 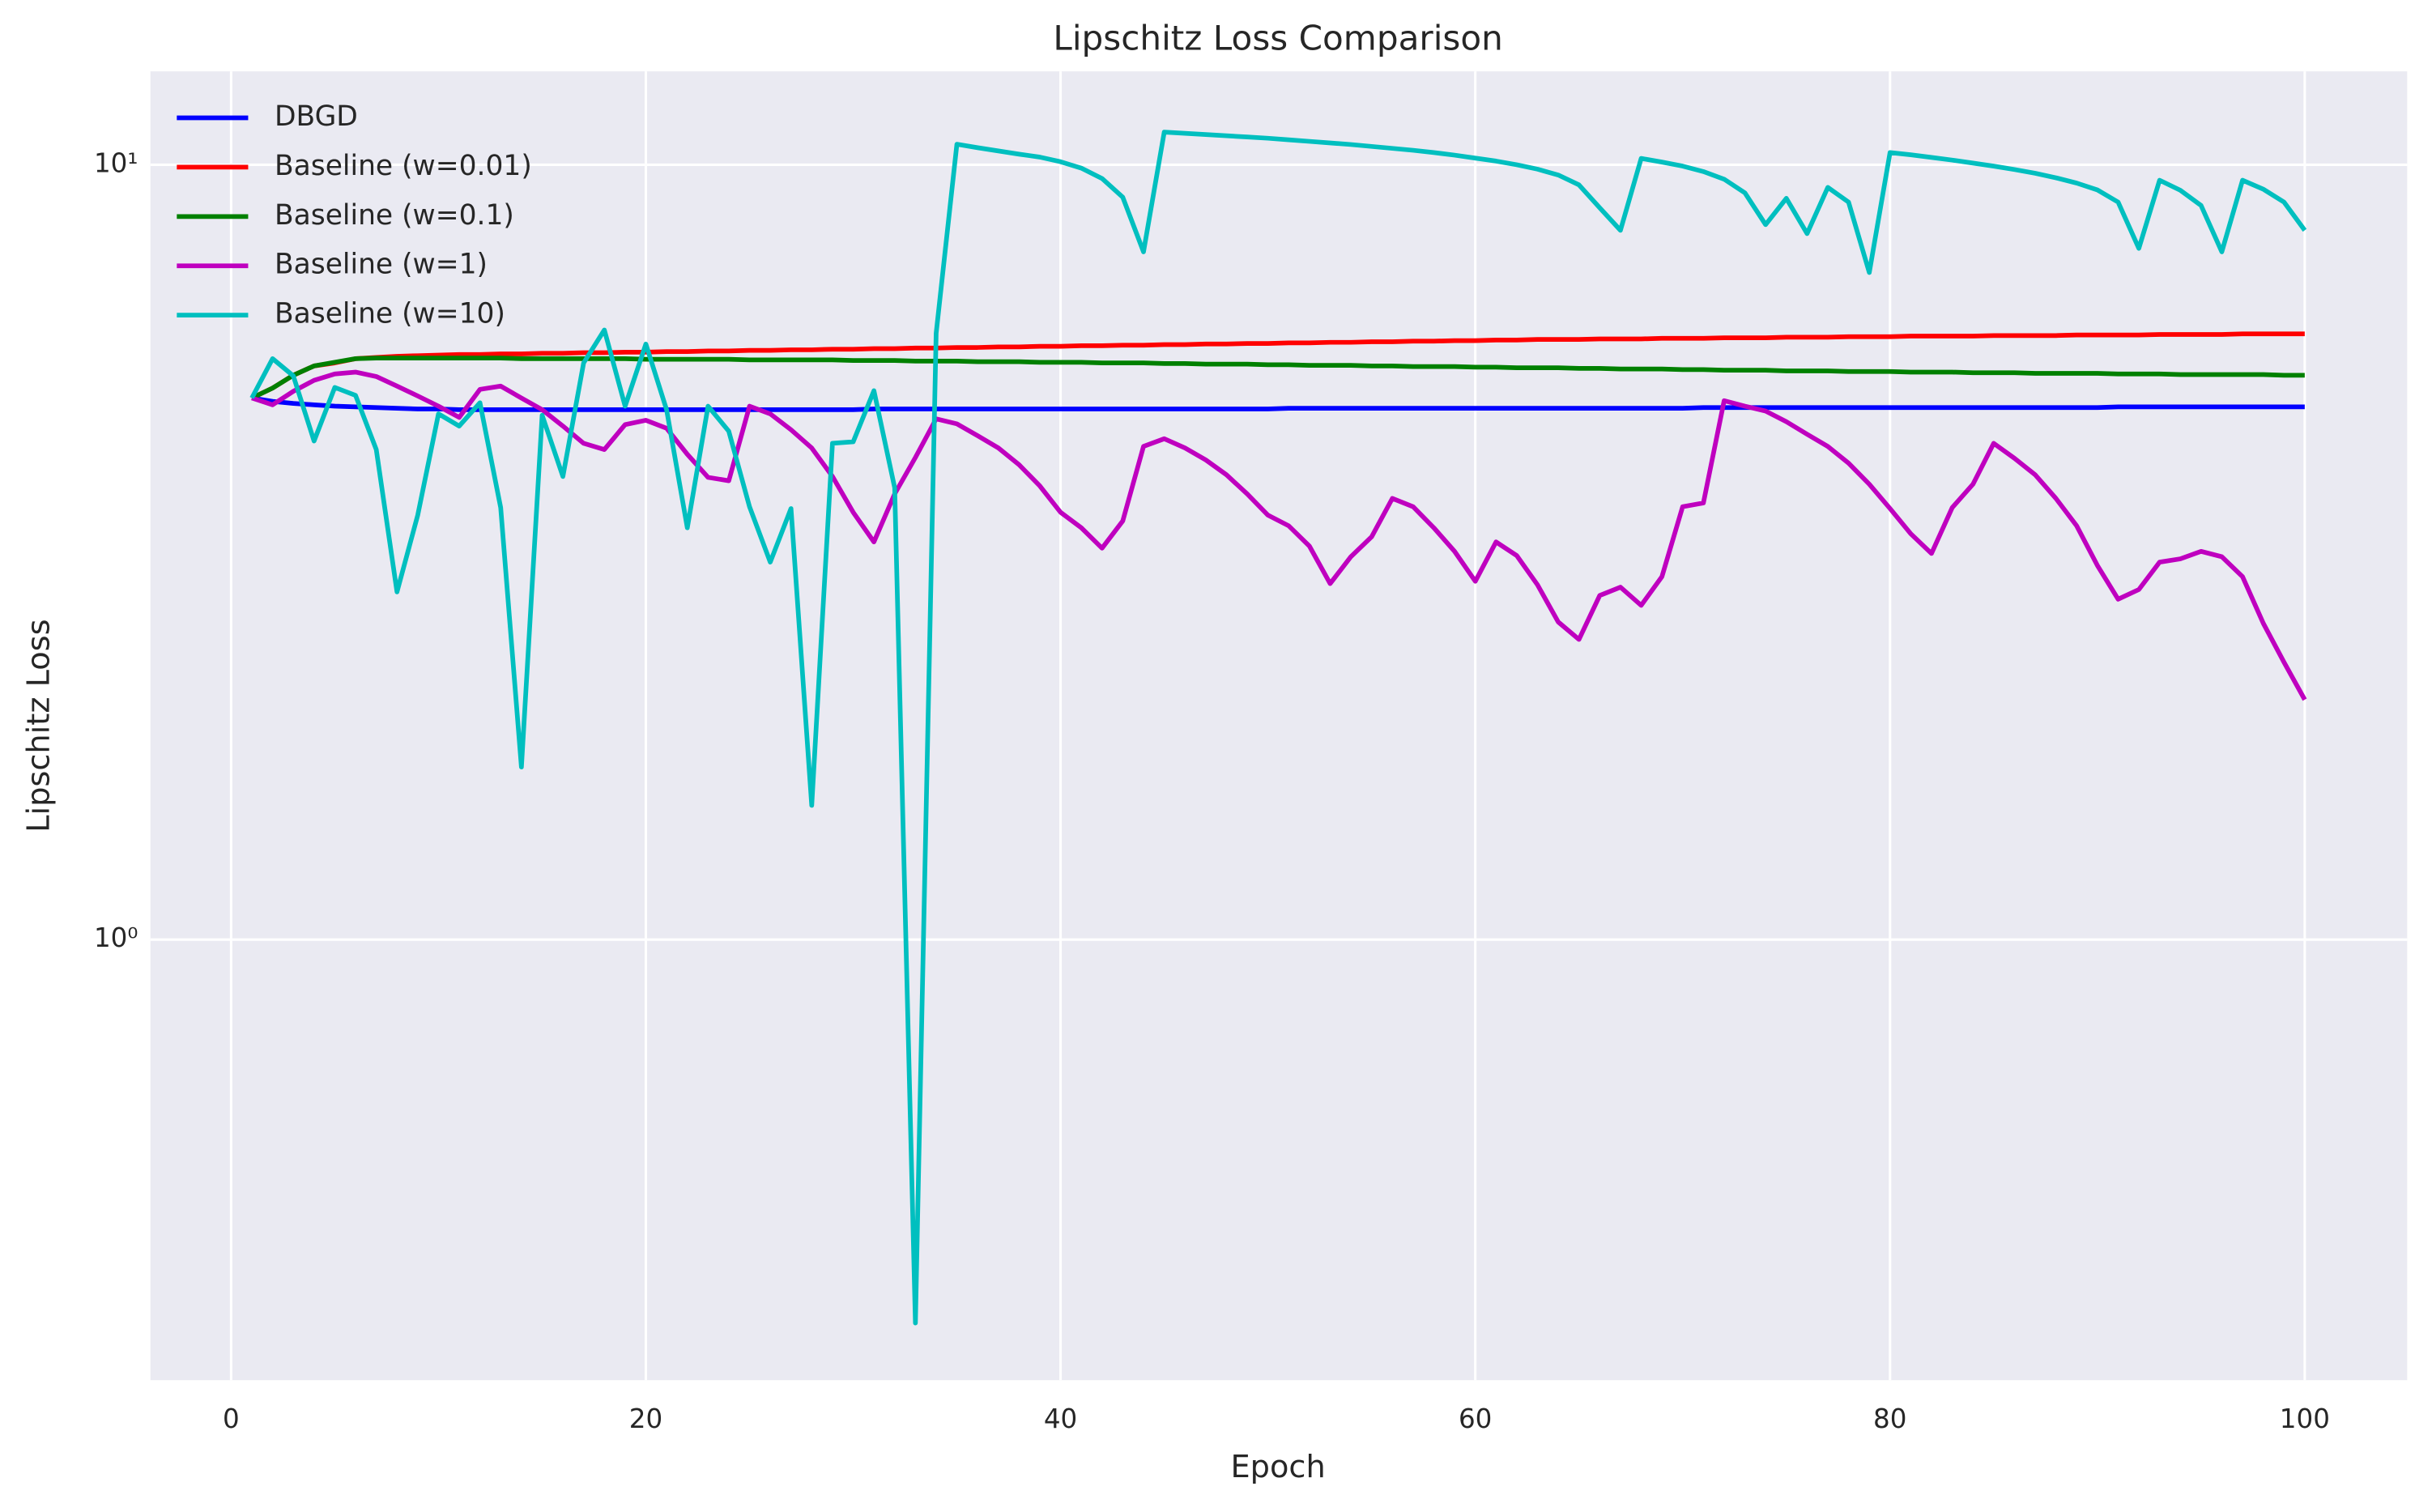 I want to click on x-tick-label: 60, so click(x=1475, y=1418).